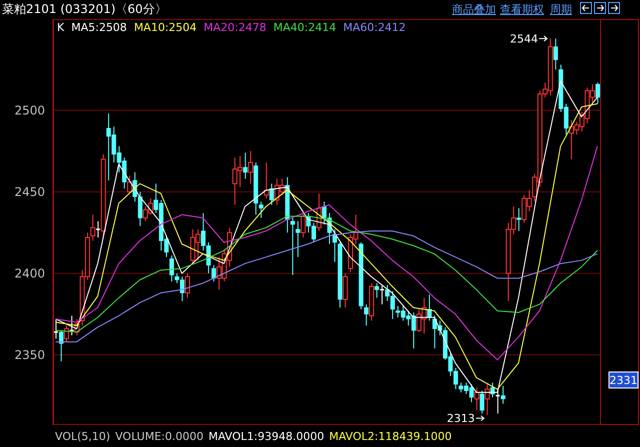 Image resolution: width=640 pixels, height=447 pixels. Describe the element at coordinates (84, 9) in the screenshot. I see `chart-title: 菜粕2101 (033201)〈60分〉` at that location.